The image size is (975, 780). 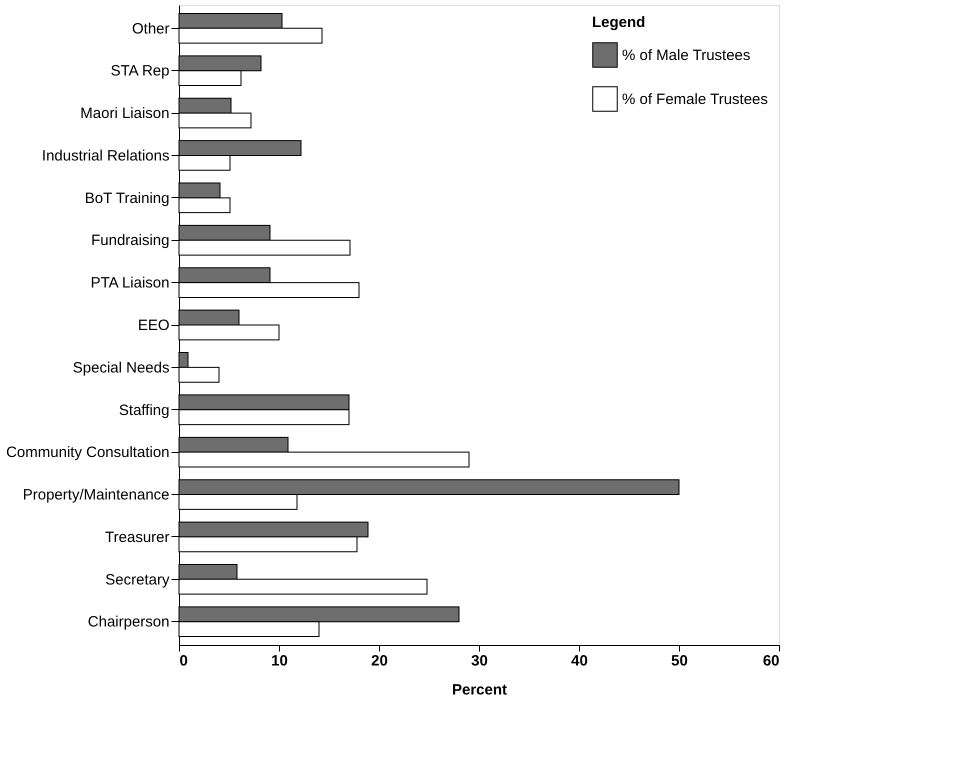 I want to click on x-tick-label: 40, so click(x=579, y=661).